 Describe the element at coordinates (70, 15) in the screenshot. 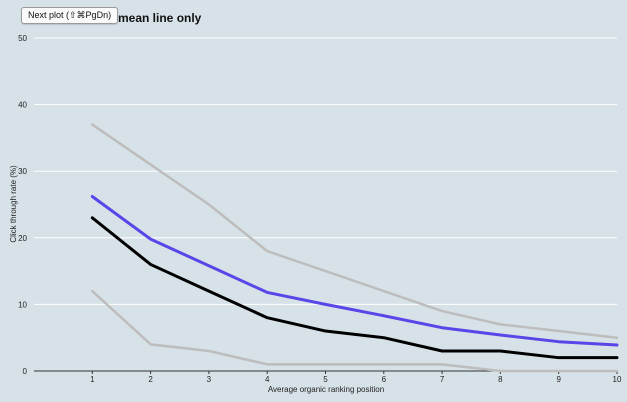

I see `next-plot-button: Next plot (⇧⌘PgDn)` at that location.